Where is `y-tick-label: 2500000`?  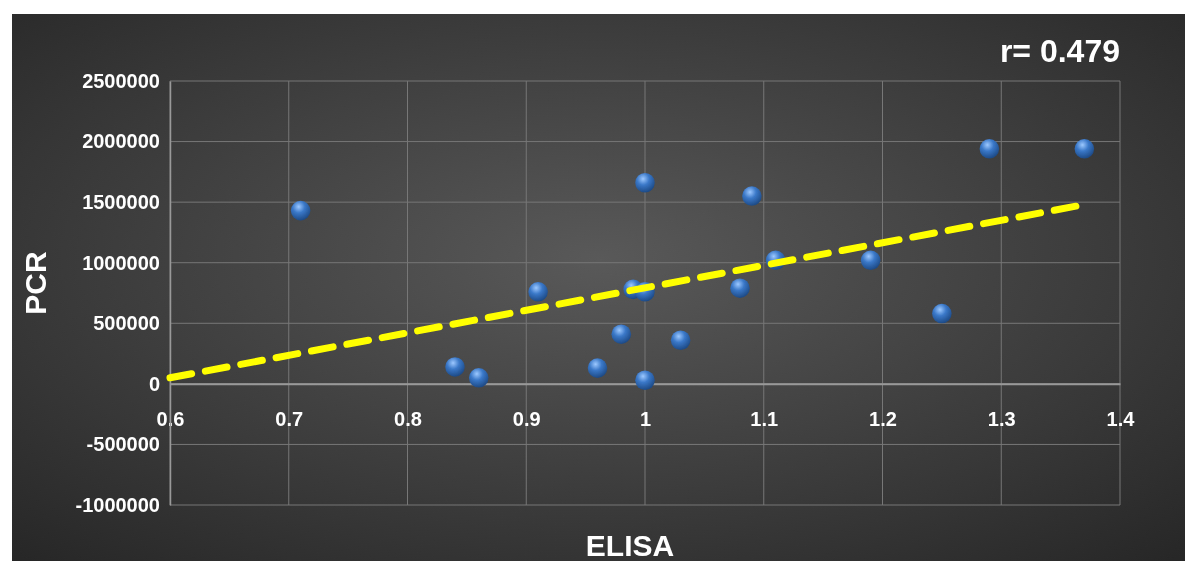
y-tick-label: 2500000 is located at coordinates (121, 80).